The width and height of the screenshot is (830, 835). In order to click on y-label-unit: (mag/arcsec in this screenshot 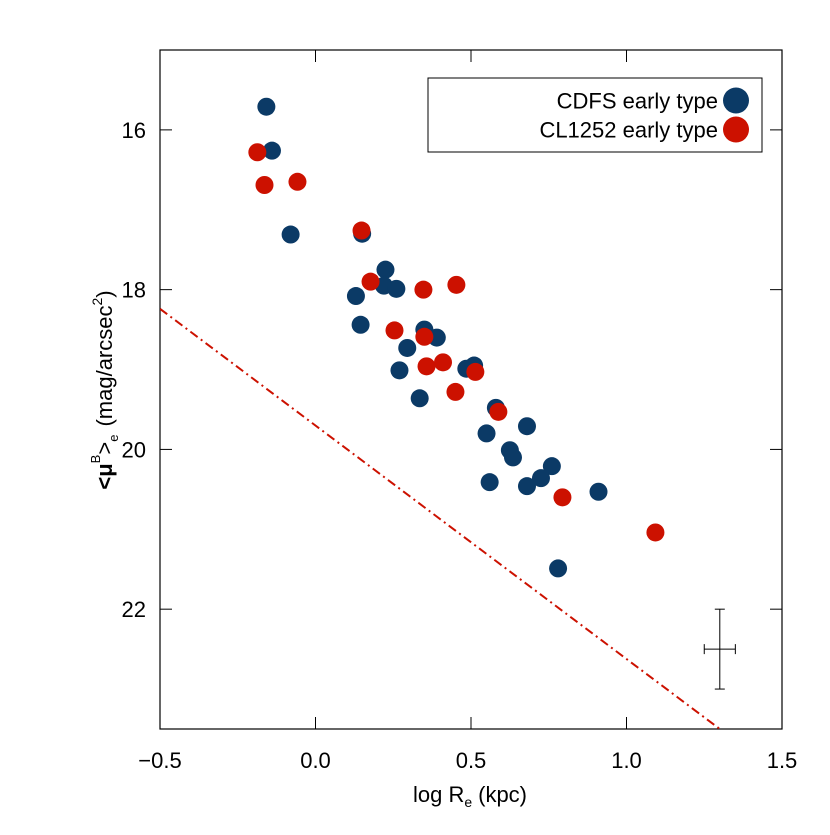, I will do `click(104, 366)`.